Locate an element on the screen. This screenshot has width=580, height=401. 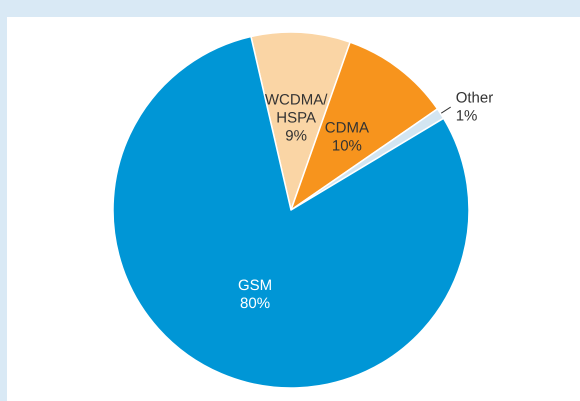
data-label: 10% is located at coordinates (347, 145).